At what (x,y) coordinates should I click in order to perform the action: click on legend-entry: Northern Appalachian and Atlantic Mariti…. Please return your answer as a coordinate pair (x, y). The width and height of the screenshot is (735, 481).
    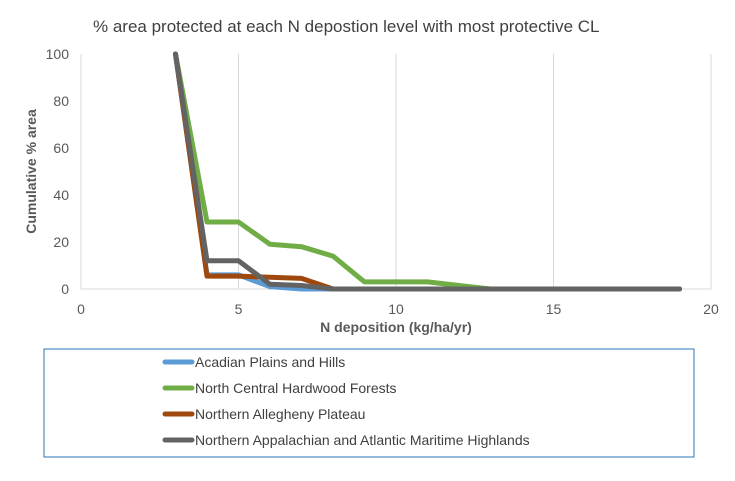
    Looking at the image, I should click on (362, 440).